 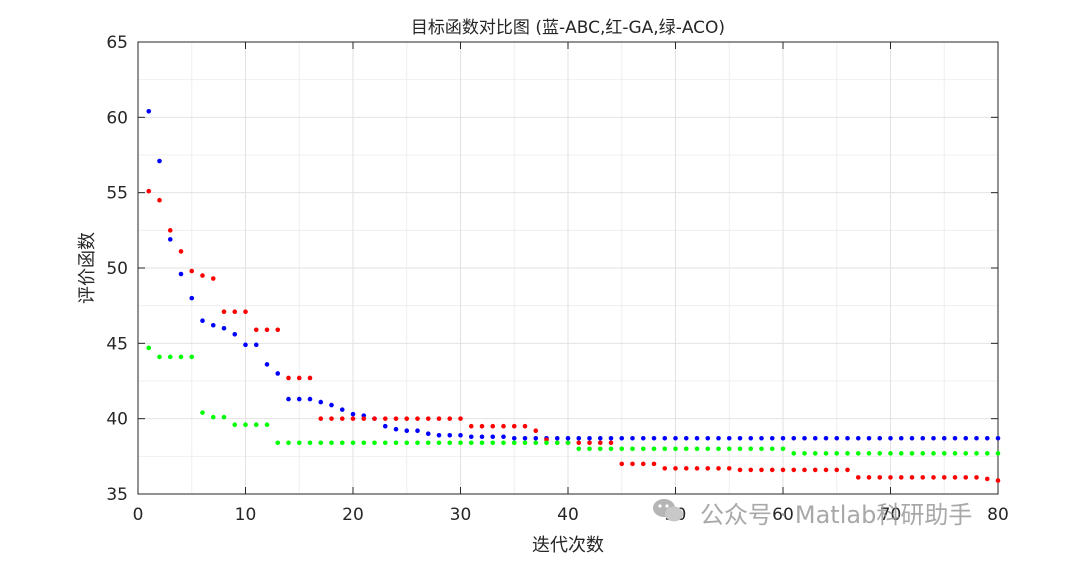 What do you see at coordinates (117, 194) in the screenshot?
I see `y-tick-label: 55` at bounding box center [117, 194].